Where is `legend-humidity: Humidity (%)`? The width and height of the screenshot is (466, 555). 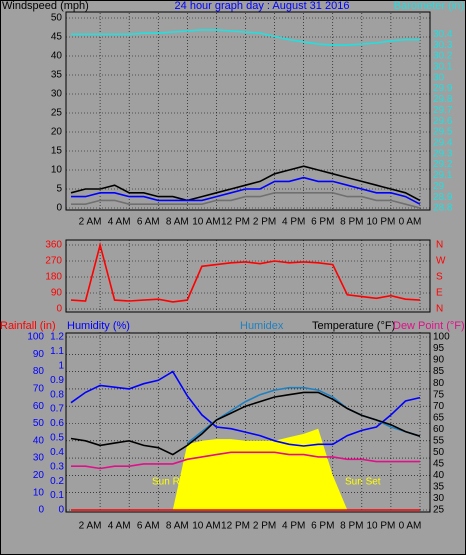
legend-humidity: Humidity (%) is located at coordinates (98, 326).